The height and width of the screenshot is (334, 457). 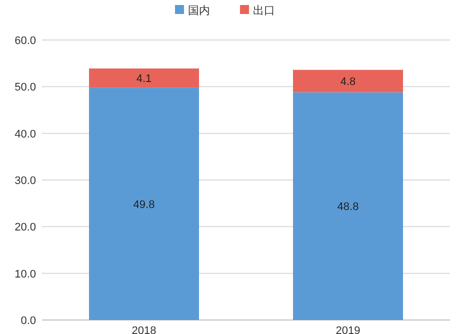 I want to click on data-label: 4.1, so click(x=144, y=79).